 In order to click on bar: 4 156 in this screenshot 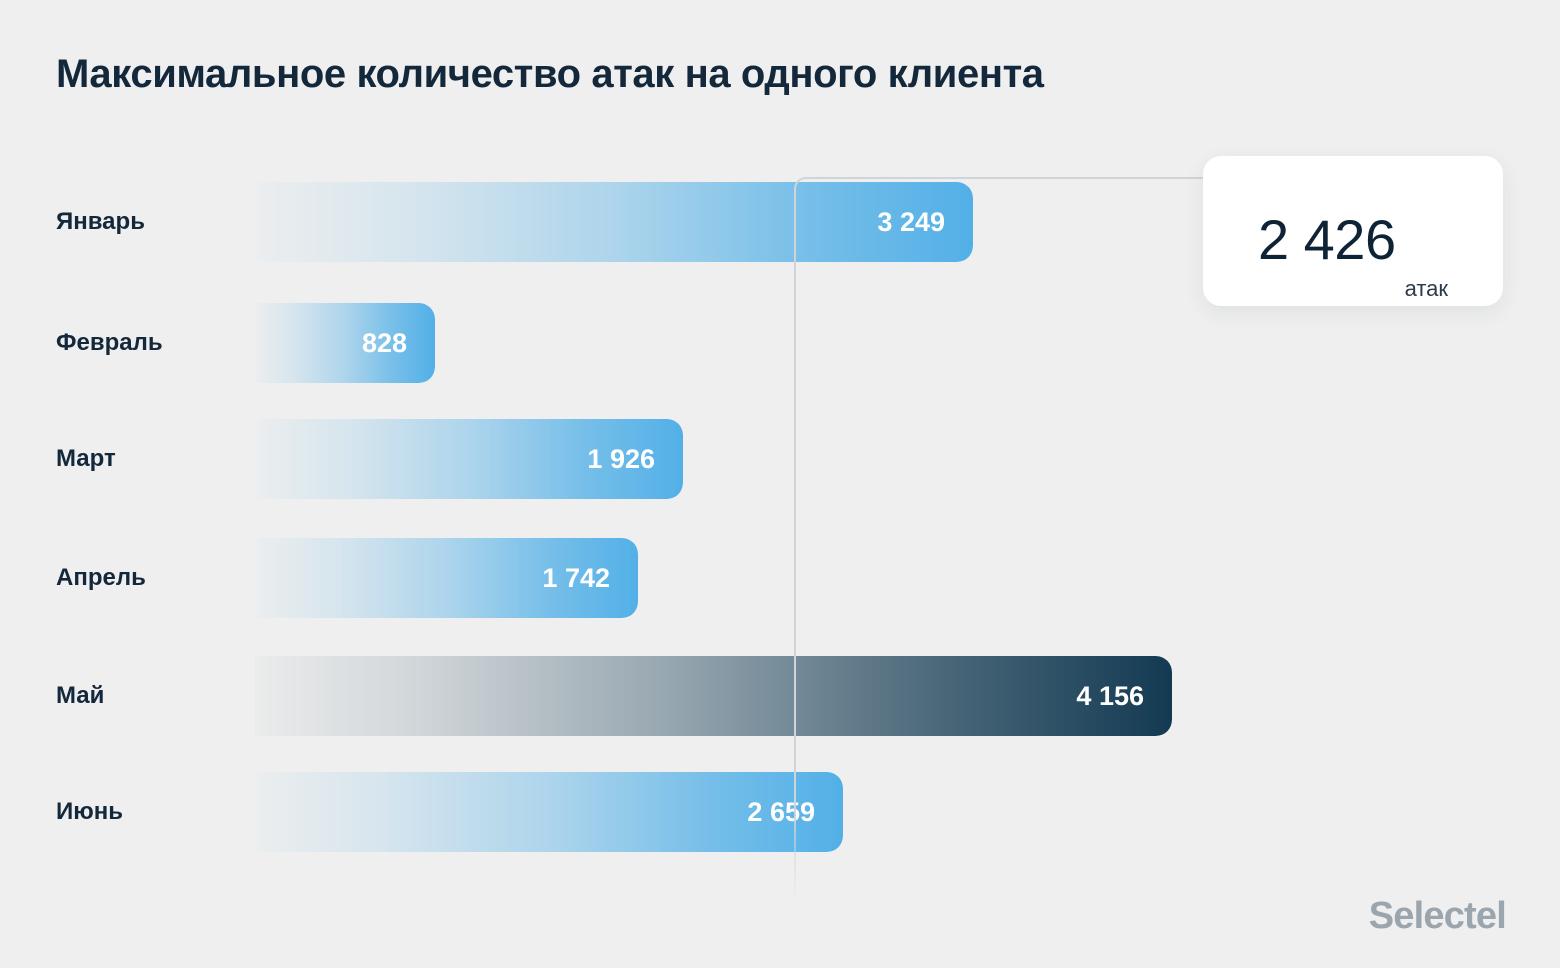, I will do `click(713, 696)`.